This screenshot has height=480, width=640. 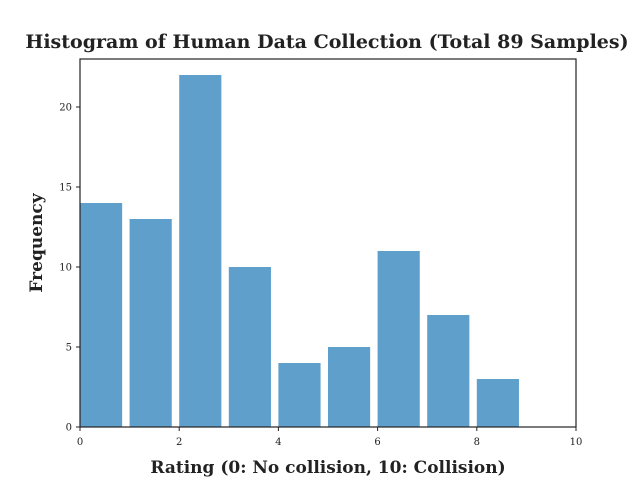 What do you see at coordinates (576, 442) in the screenshot?
I see `x-tick-label: 10` at bounding box center [576, 442].